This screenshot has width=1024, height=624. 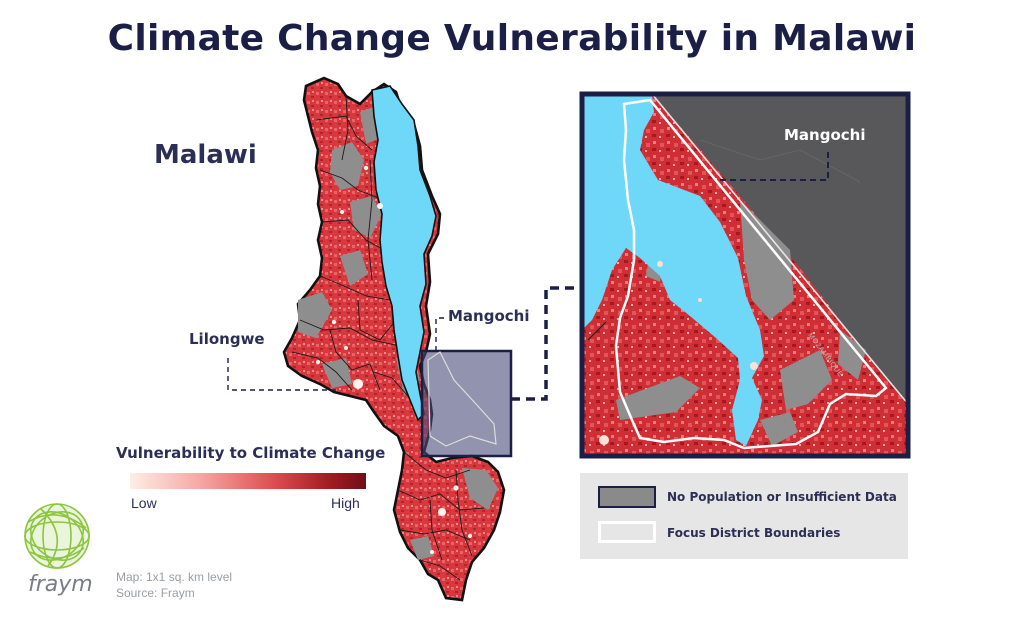 I want to click on boundary-swatch, so click(x=627, y=532).